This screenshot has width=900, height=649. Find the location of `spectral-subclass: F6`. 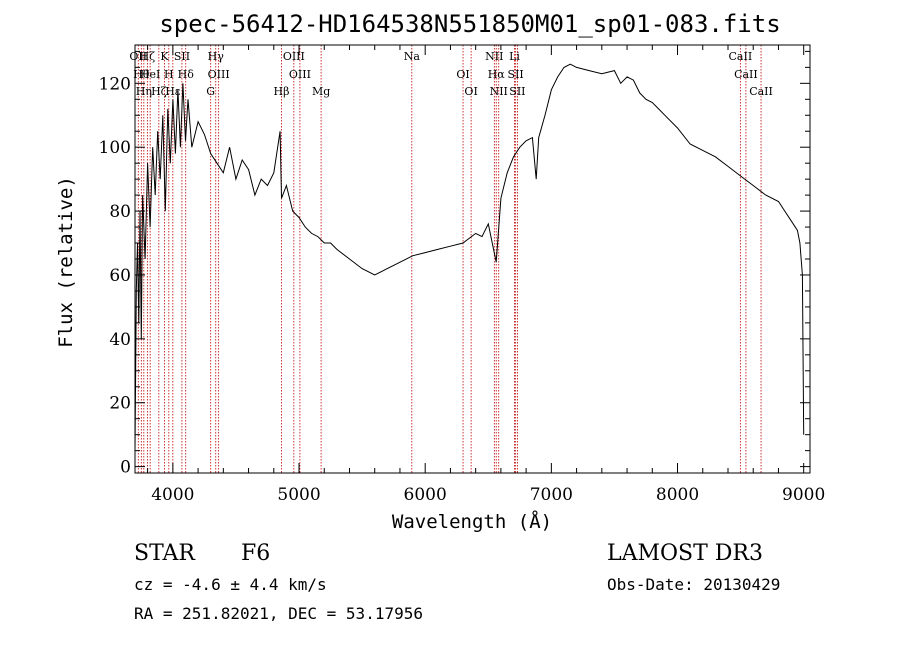

spectral-subclass: F6 is located at coordinates (255, 553).